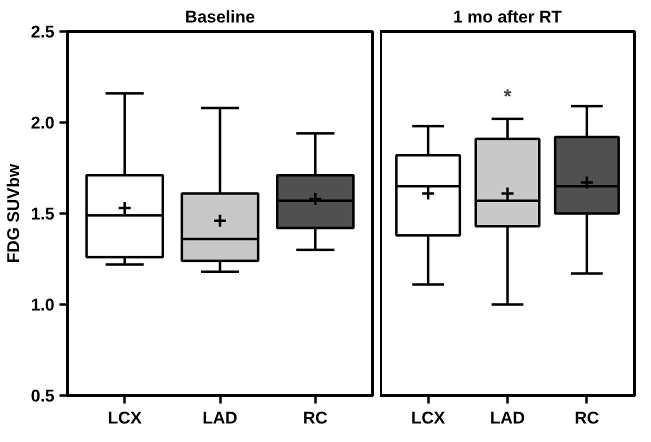 The height and width of the screenshot is (442, 651). Describe the element at coordinates (507, 17) in the screenshot. I see `chart-title: 1 mo after RT` at that location.